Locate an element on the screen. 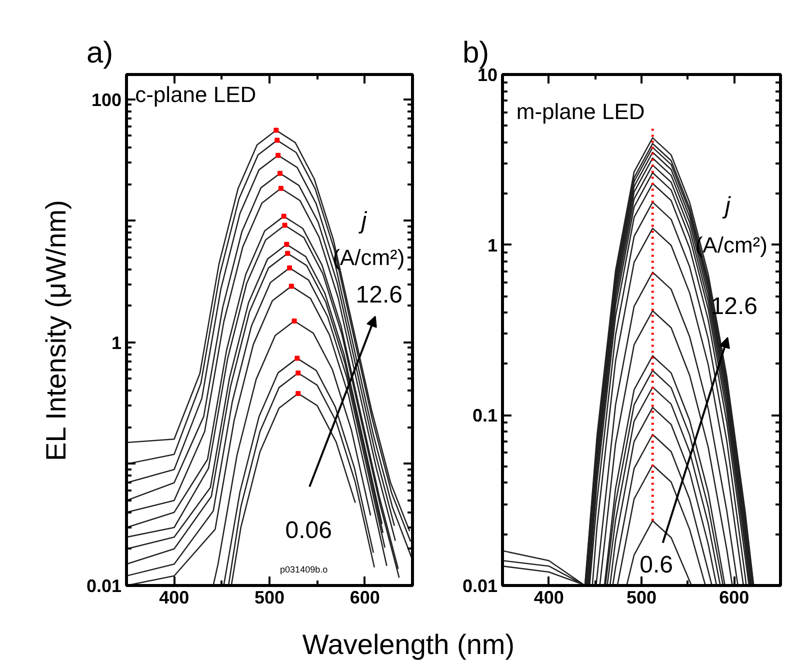  annotation: m-plane LED is located at coordinates (580, 111).